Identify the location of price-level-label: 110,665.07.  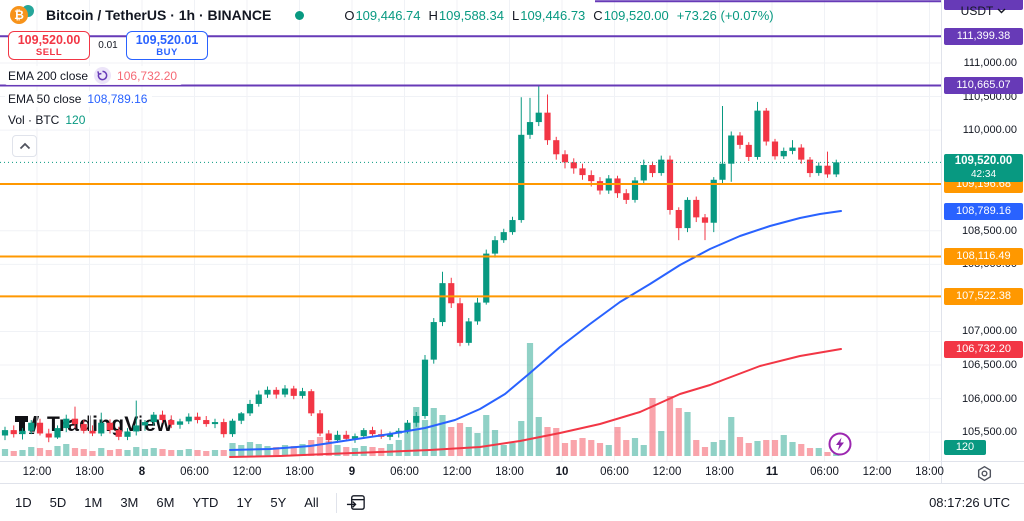
(983, 85).